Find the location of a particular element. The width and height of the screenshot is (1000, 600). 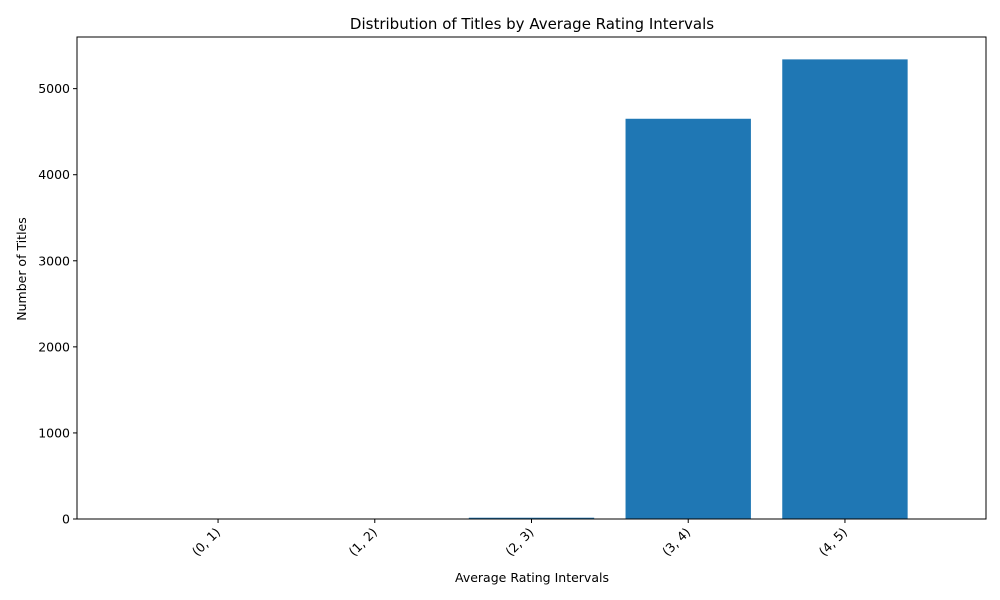

y-tick-label: 2000 is located at coordinates (54, 346).